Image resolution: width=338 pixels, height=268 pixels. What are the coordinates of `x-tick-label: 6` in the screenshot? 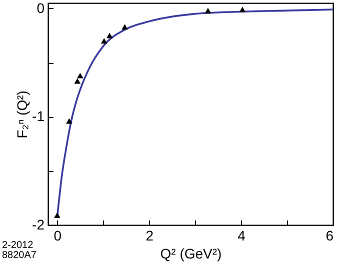 It's located at (330, 236).